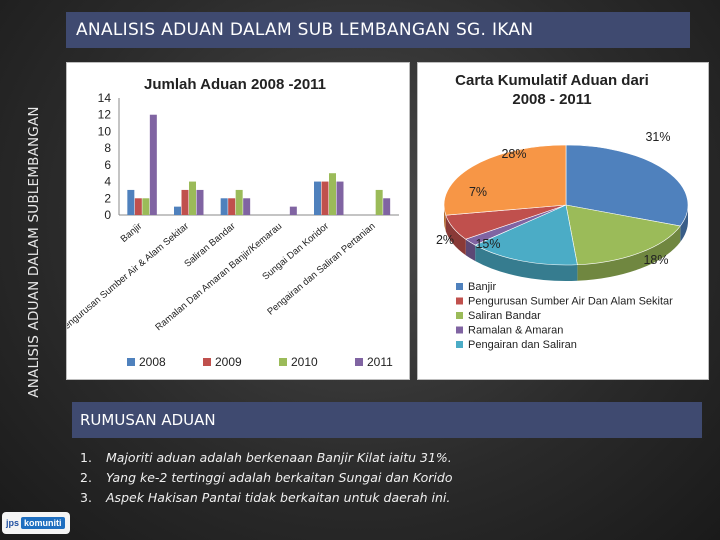 Image resolution: width=720 pixels, height=540 pixels. Describe the element at coordinates (482, 287) in the screenshot. I see `legend-label: Banjir` at that location.